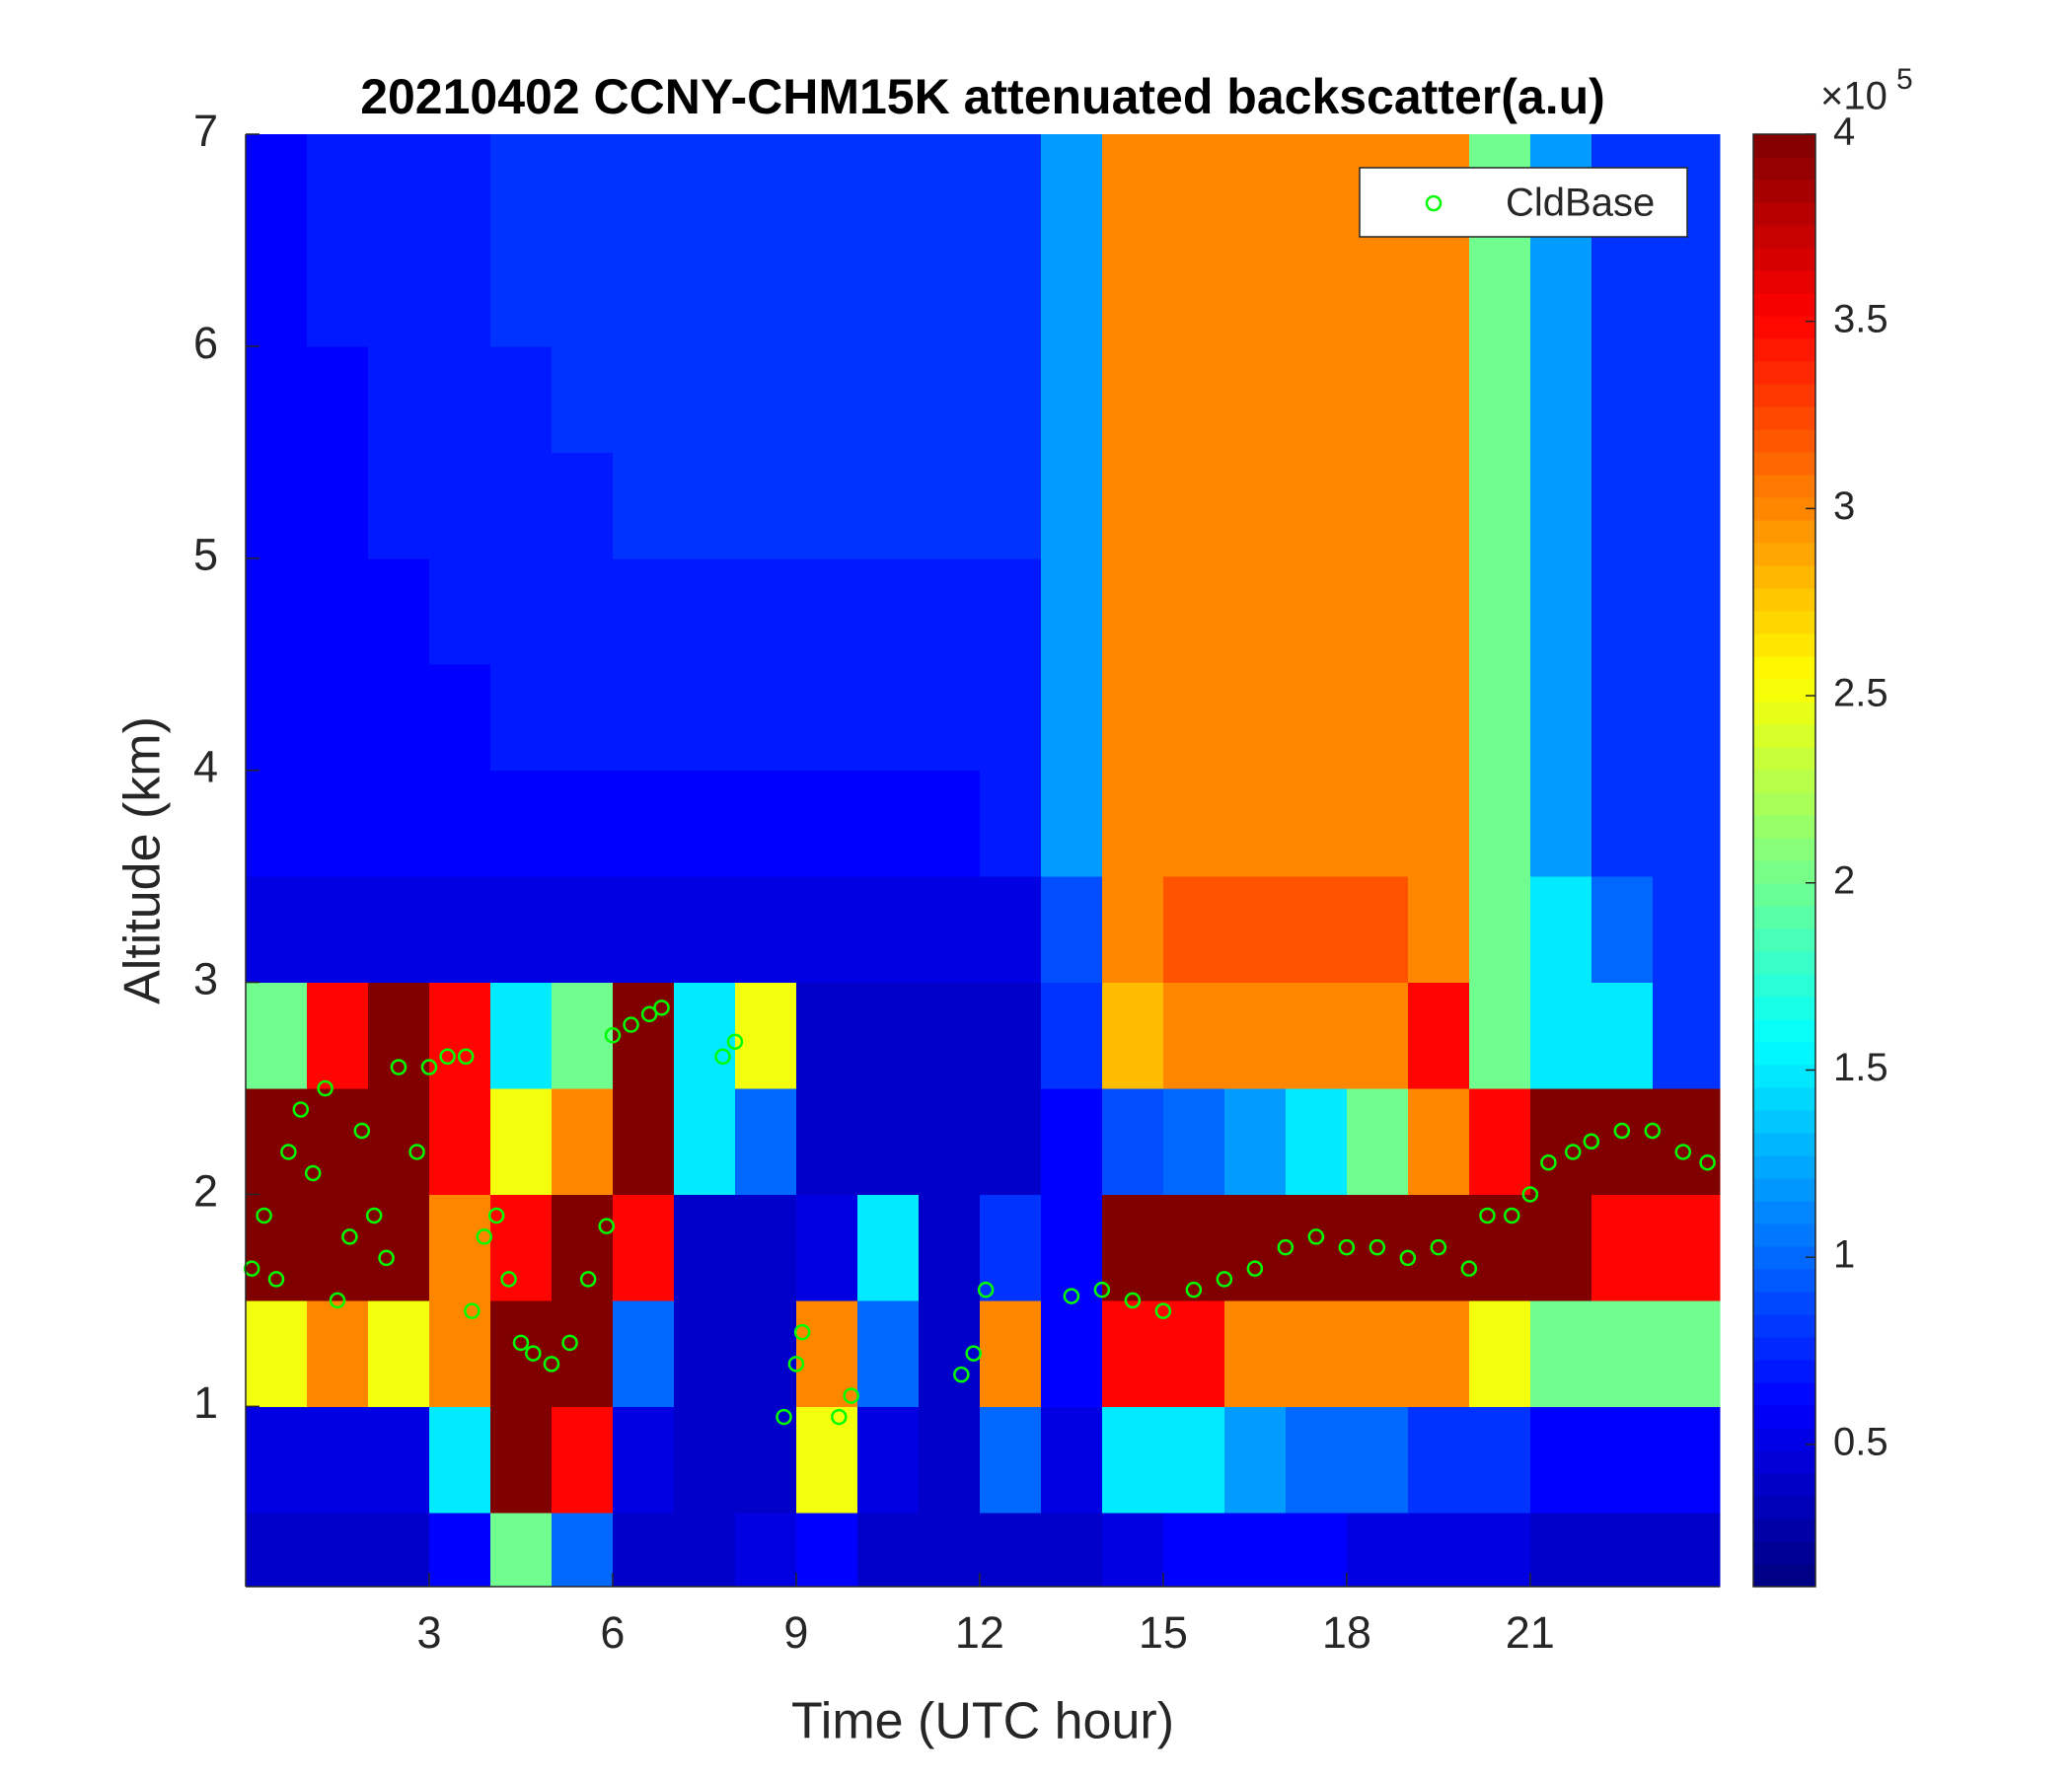  I want to click on x-axis-label: Time (UTC hour), so click(983, 1721).